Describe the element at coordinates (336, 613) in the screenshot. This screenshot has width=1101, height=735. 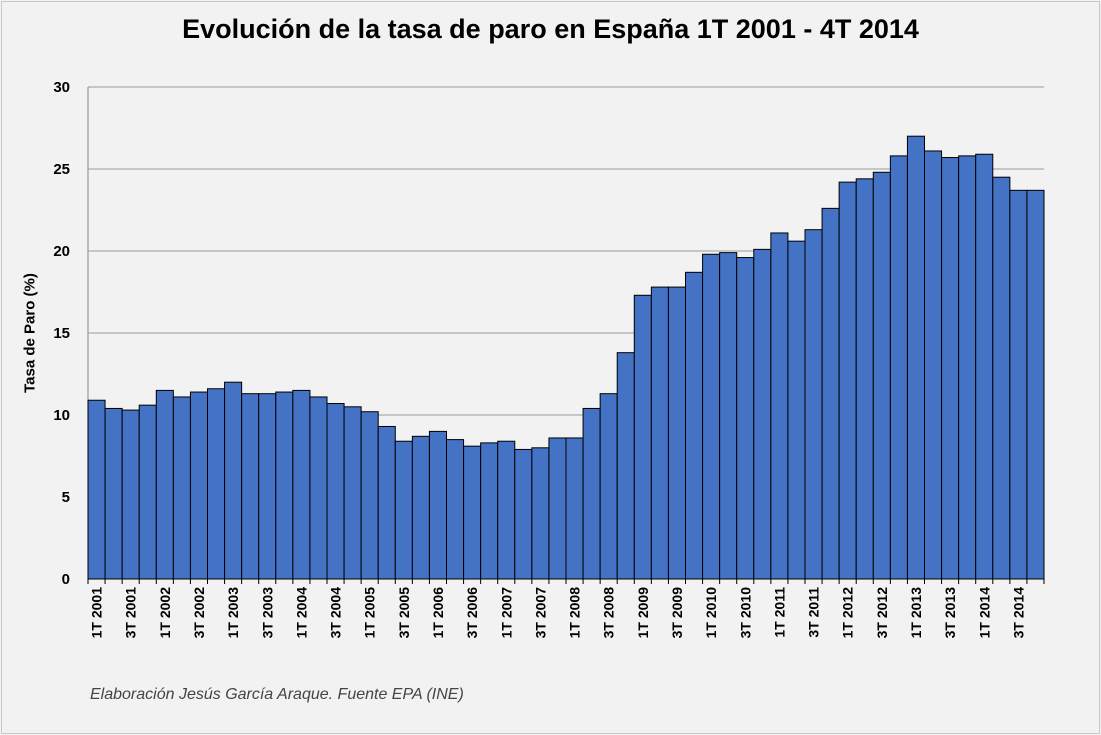
I see `x-tick-label: 3T 2004` at that location.